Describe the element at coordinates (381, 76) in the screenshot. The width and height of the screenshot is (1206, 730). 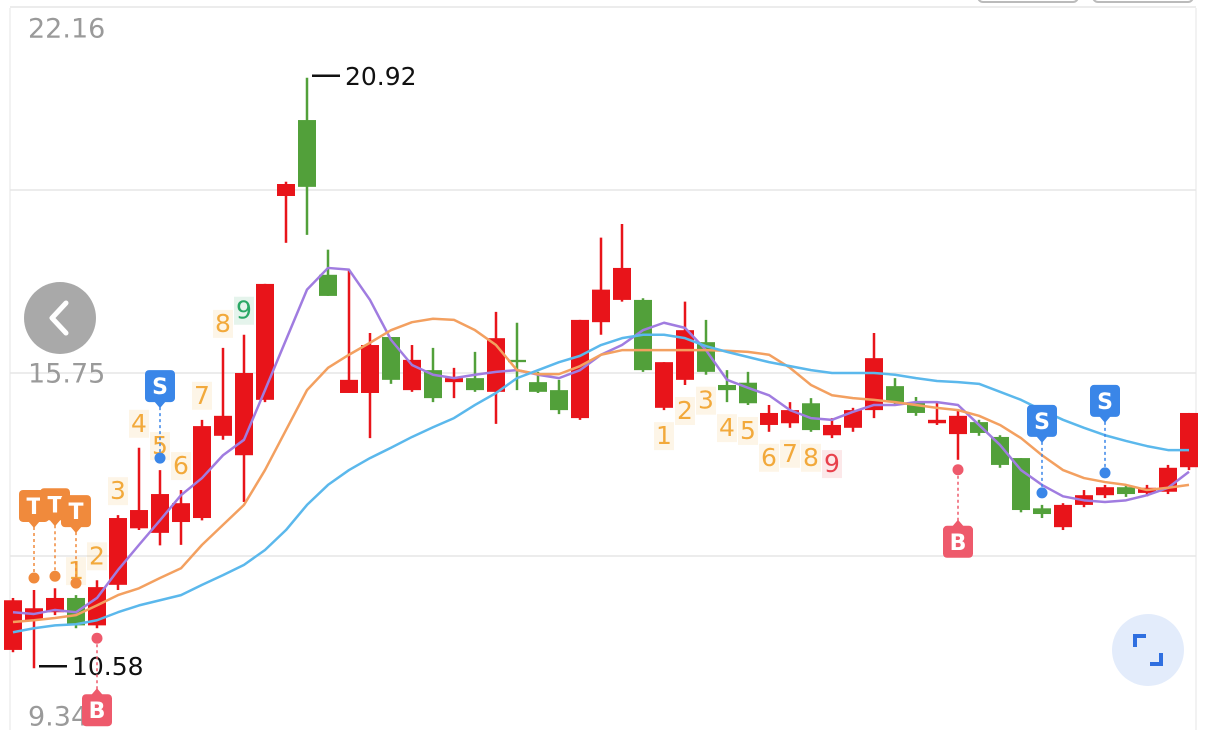
I see `annotation-label: 20.92` at that location.